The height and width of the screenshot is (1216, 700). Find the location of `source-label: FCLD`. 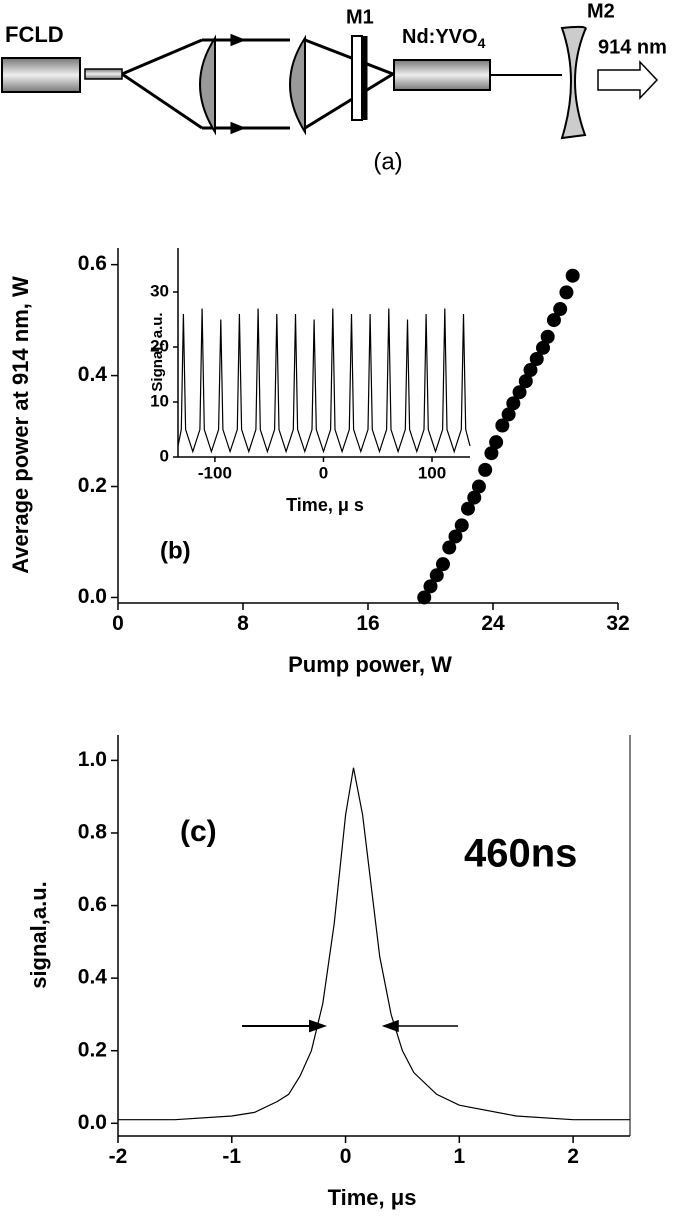

source-label: FCLD is located at coordinates (34, 34).